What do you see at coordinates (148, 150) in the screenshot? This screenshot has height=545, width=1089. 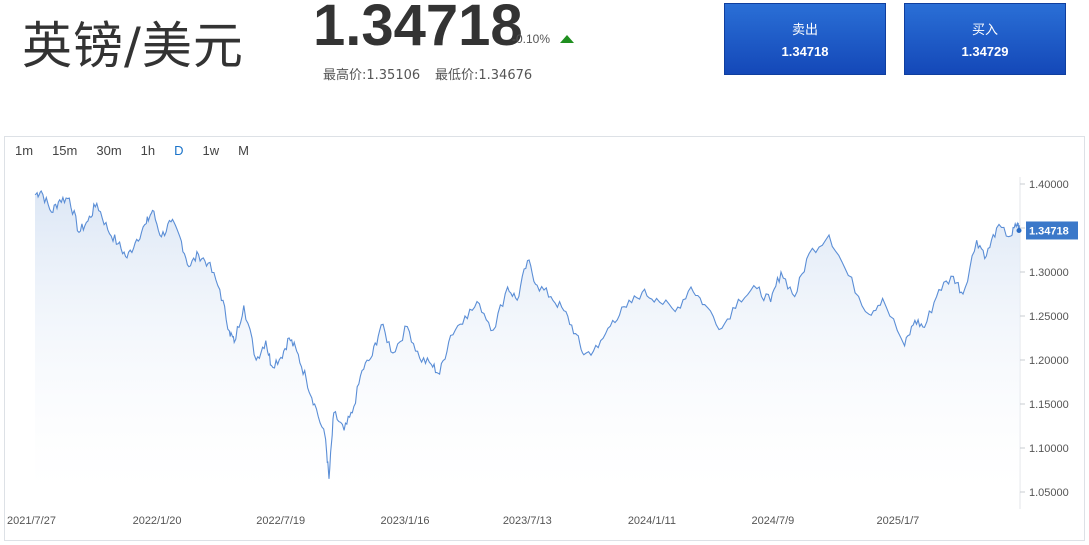 I see `timeframe-1h: 1h` at bounding box center [148, 150].